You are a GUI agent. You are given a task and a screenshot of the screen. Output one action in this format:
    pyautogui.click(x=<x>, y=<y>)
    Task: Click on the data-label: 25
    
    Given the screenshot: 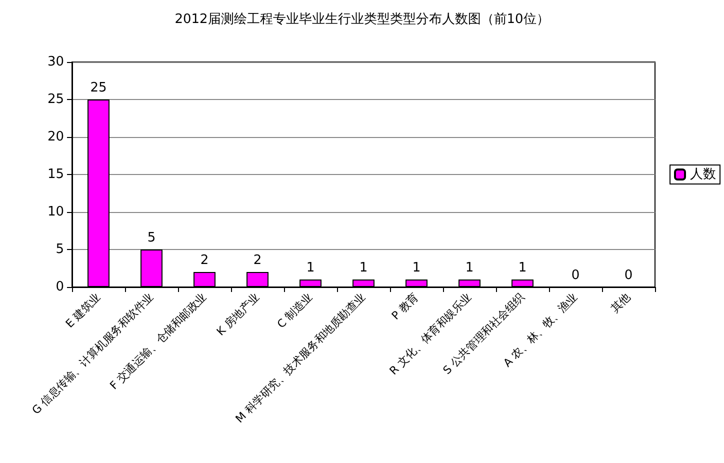 What is the action you would take?
    pyautogui.click(x=98, y=88)
    